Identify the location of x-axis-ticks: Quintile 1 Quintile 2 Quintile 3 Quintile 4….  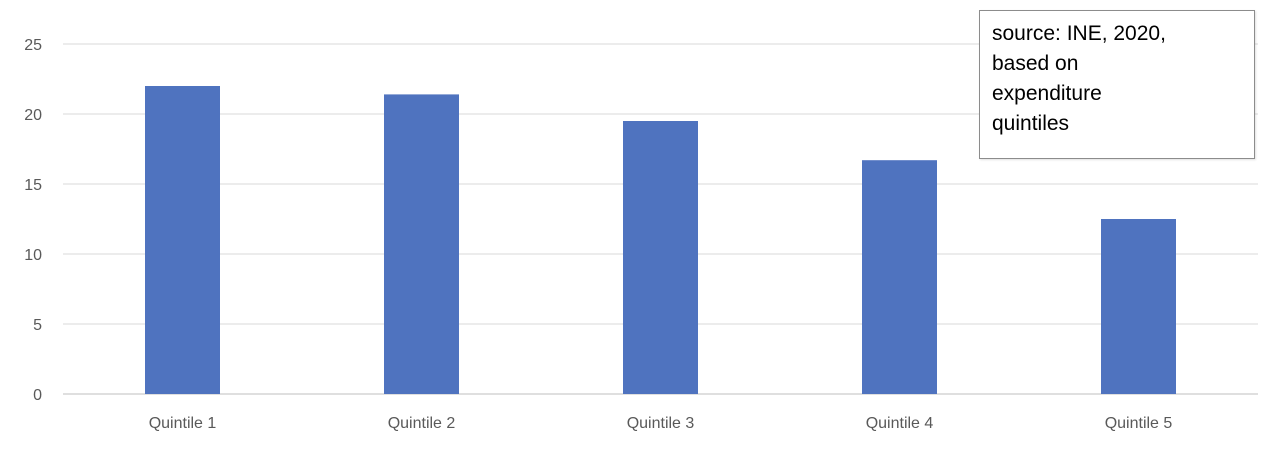
(661, 423).